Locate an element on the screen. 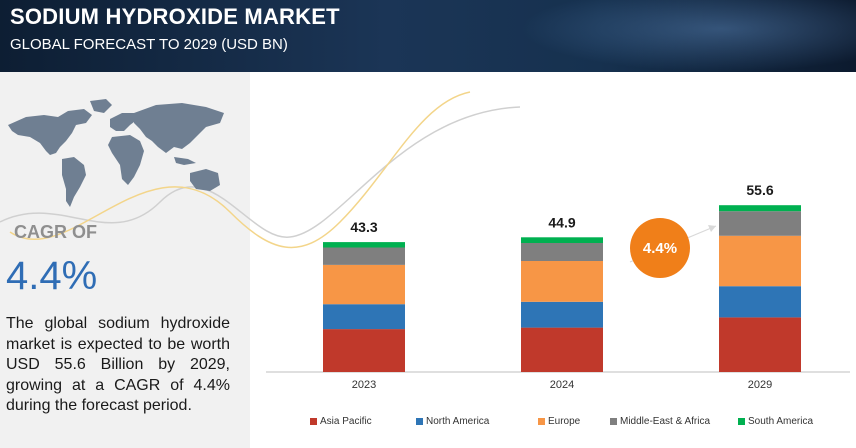 This screenshot has height=448, width=856. map-africa is located at coordinates (126, 160).